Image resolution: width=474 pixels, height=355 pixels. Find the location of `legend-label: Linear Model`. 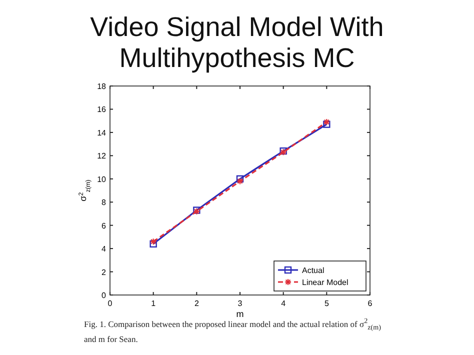

legend-label: Linear Model is located at coordinates (325, 282).